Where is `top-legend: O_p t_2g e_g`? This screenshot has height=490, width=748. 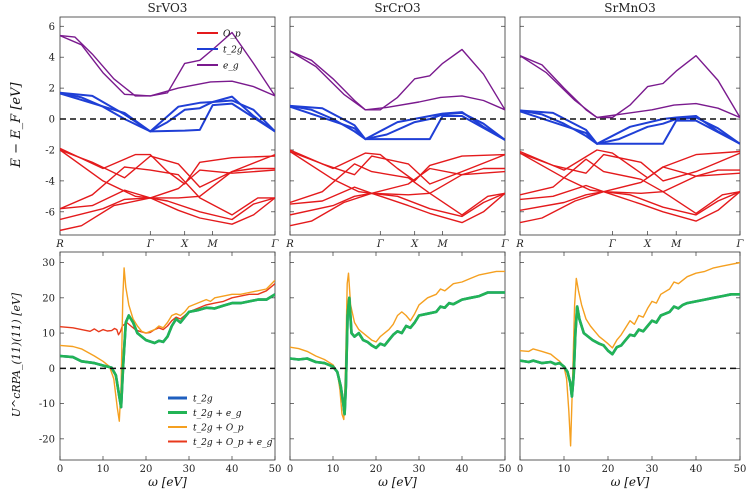 top-legend: O_p t_2g e_g is located at coordinates (220, 51).